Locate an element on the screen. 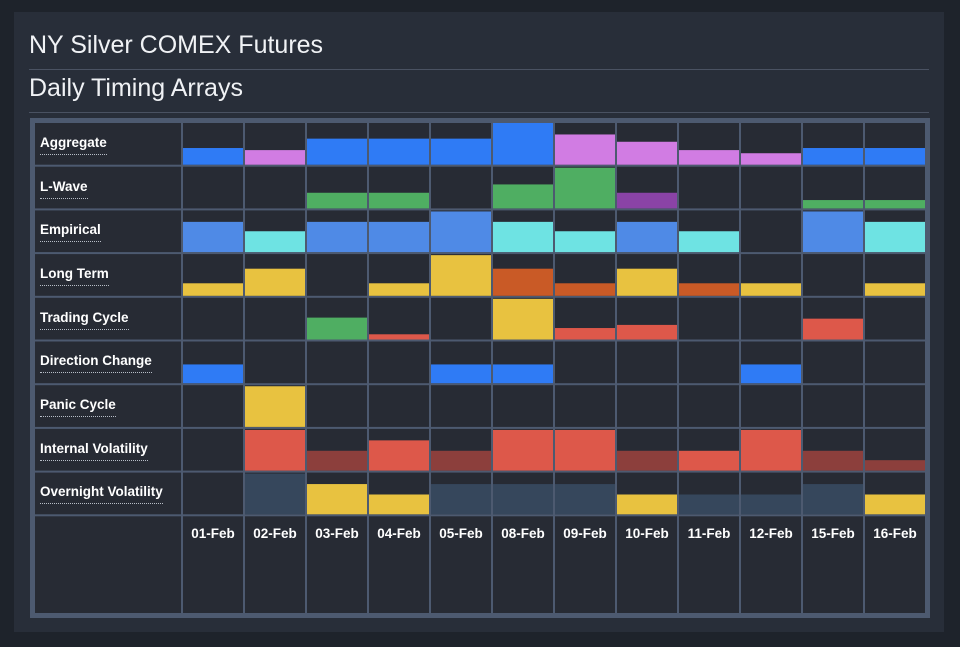  bar-aggregate-01-feb is located at coordinates (213, 156).